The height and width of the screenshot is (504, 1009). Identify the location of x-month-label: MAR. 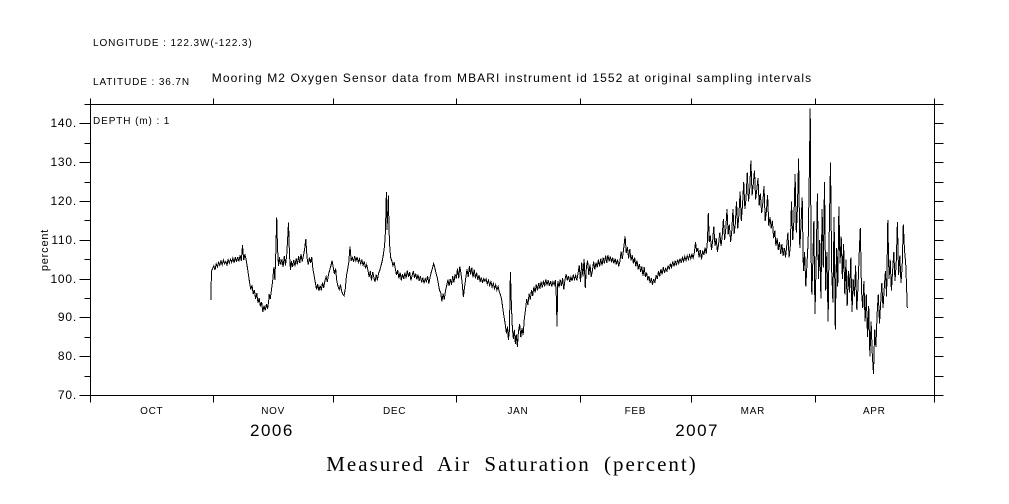
(752, 411).